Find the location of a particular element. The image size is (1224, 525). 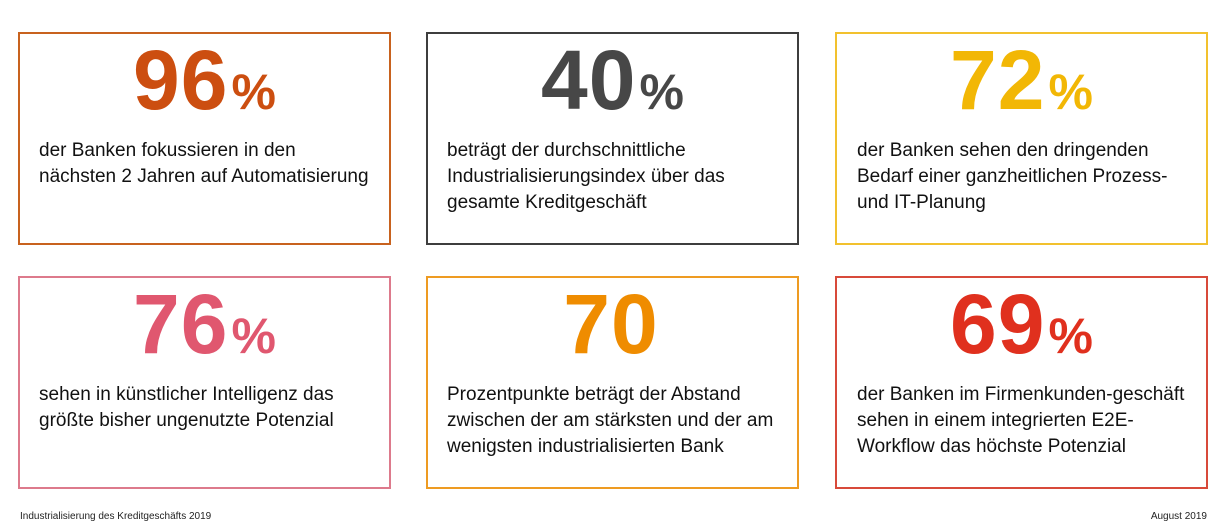

stat-value: 72% is located at coordinates (1021, 80).